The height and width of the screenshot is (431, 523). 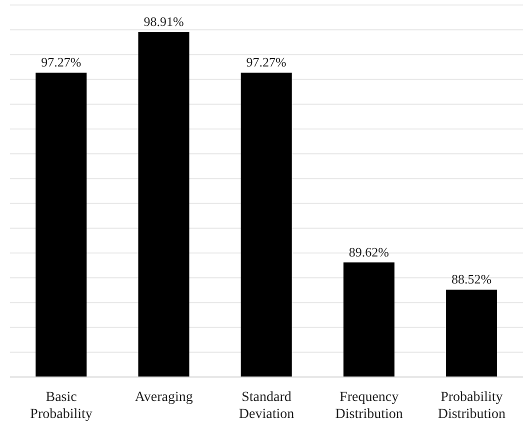 I want to click on x-tick-label: Basic Probability, so click(x=61, y=406).